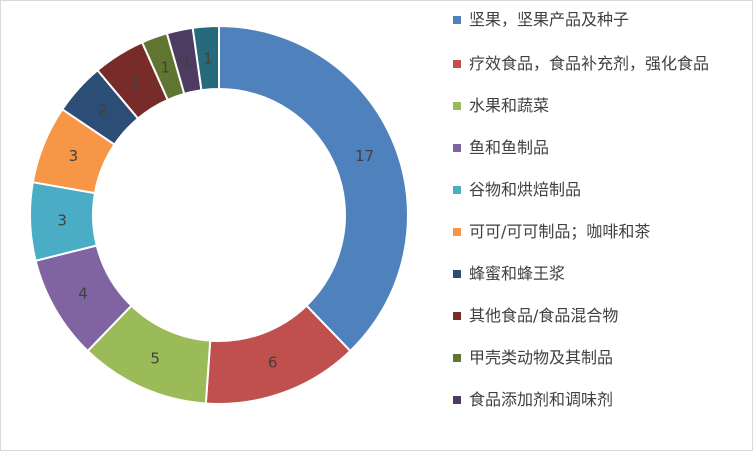 The height and width of the screenshot is (452, 753). What do you see at coordinates (541, 357) in the screenshot?
I see `legend-label: 甲壳类动物及其制品` at bounding box center [541, 357].